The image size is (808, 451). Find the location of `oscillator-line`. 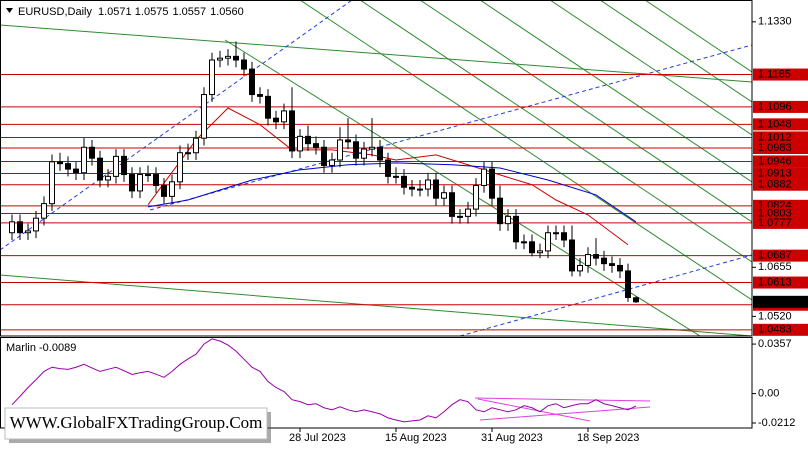

oscillator-line is located at coordinates (324, 380).